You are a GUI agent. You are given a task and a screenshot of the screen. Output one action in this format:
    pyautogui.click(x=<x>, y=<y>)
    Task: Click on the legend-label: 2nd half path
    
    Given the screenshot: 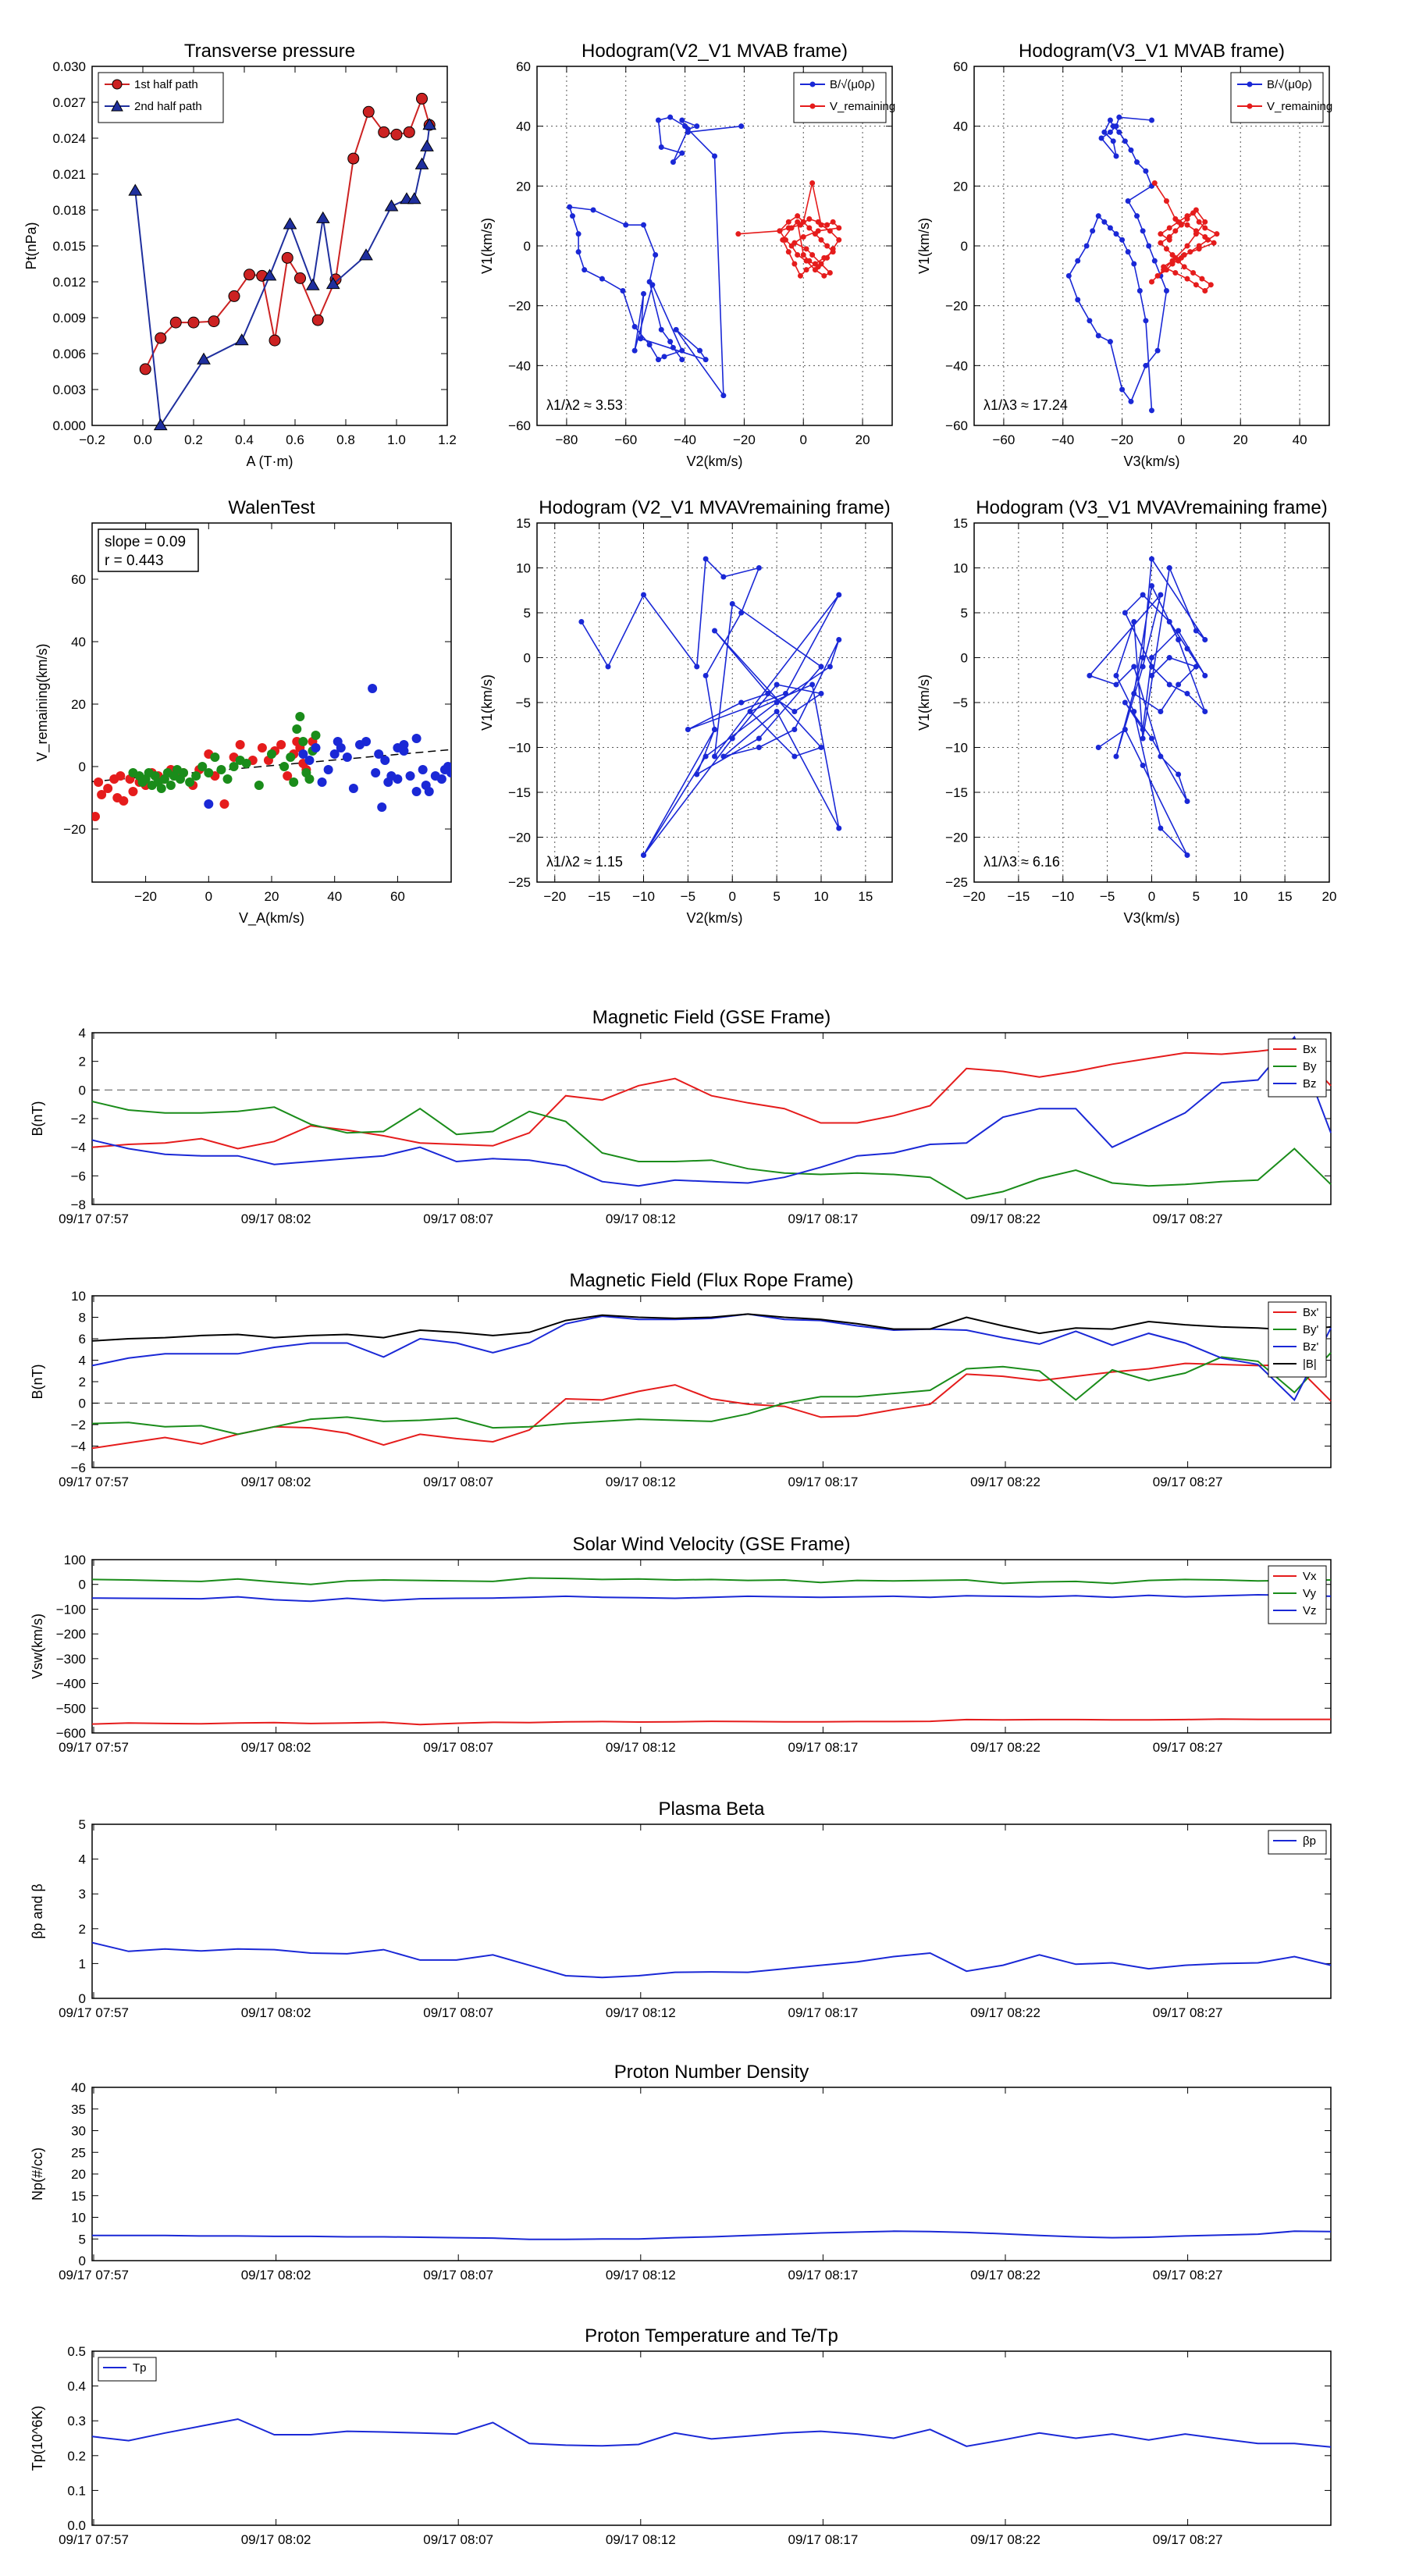 What is the action you would take?
    pyautogui.click(x=168, y=106)
    